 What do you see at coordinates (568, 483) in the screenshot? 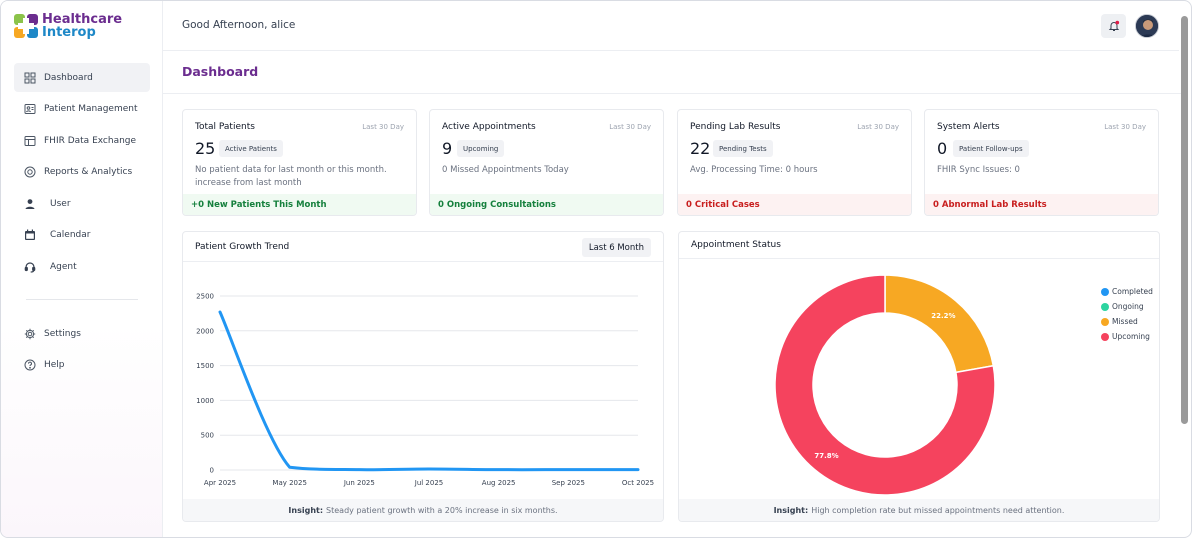
I see `x-tick-label: Sep 2025` at bounding box center [568, 483].